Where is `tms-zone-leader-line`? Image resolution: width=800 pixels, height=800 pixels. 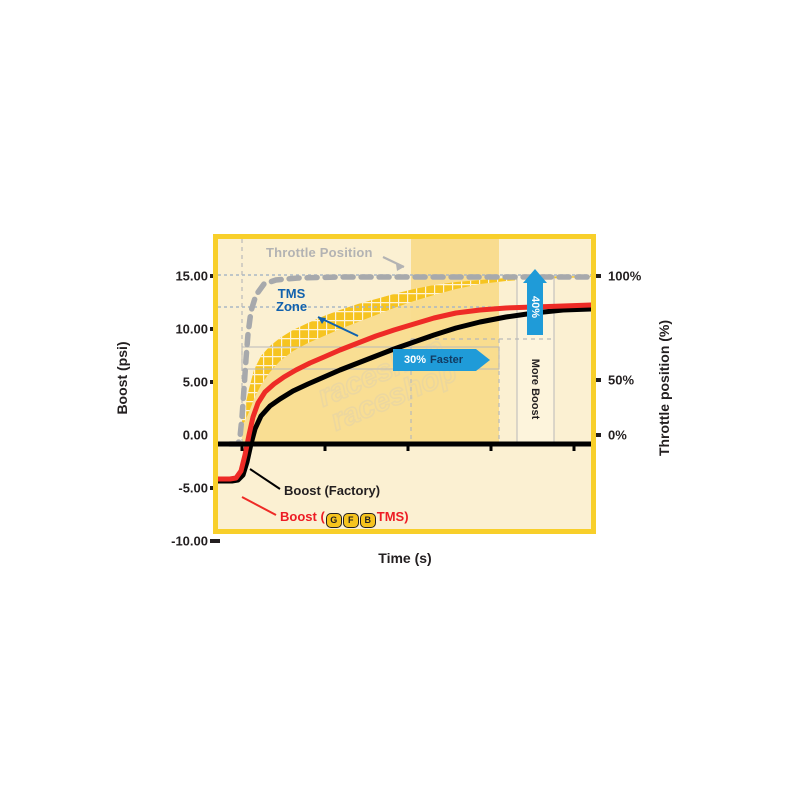 tms-zone-leader-line is located at coordinates (338, 326).